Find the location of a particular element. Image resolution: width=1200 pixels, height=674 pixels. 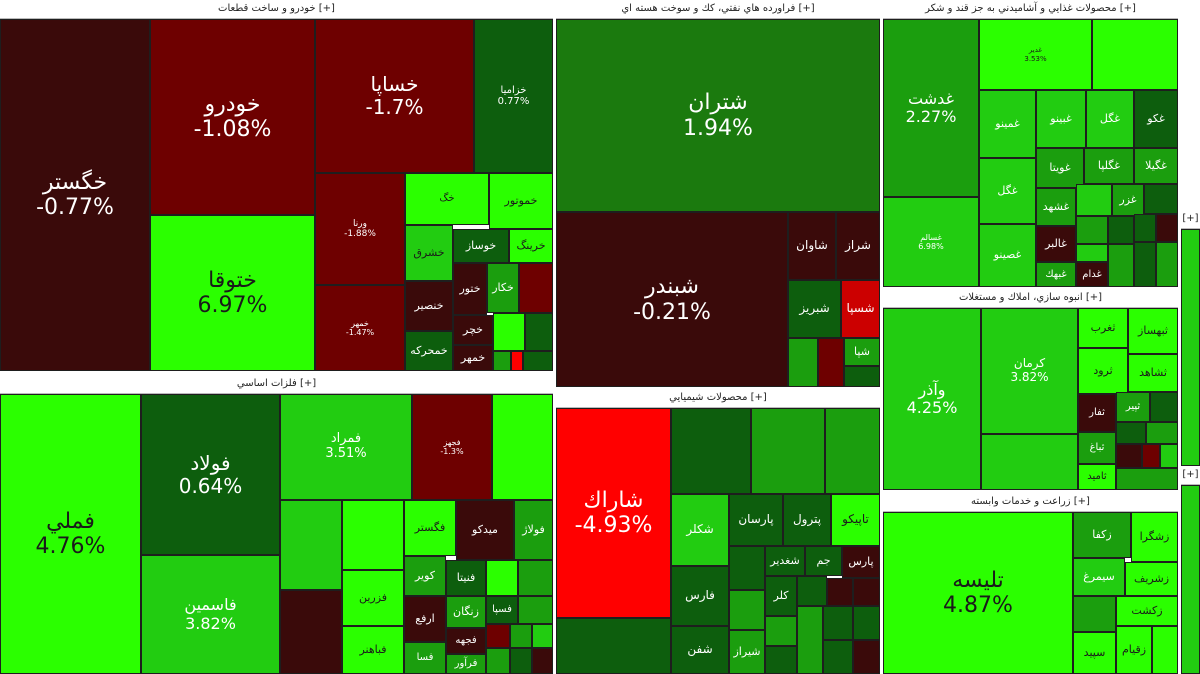

stock-tile-trood: ثرود is located at coordinates (1103, 371).